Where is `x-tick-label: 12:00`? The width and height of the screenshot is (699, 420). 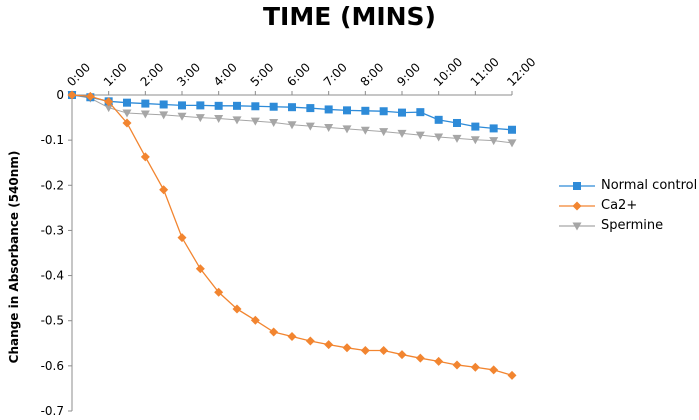 x-tick-label: 12:00 is located at coordinates (521, 72).